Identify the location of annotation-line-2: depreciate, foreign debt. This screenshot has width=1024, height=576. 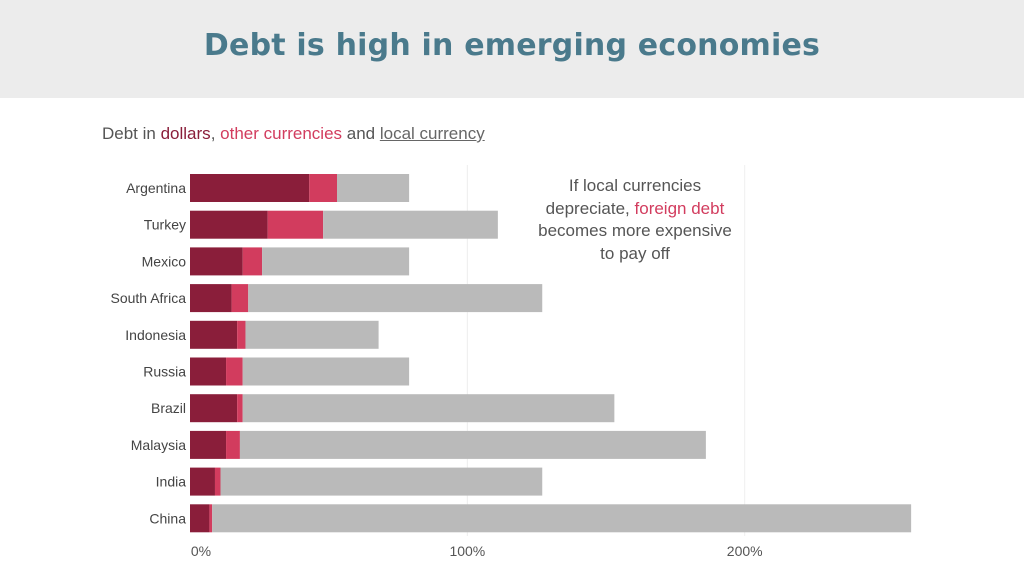
(635, 209).